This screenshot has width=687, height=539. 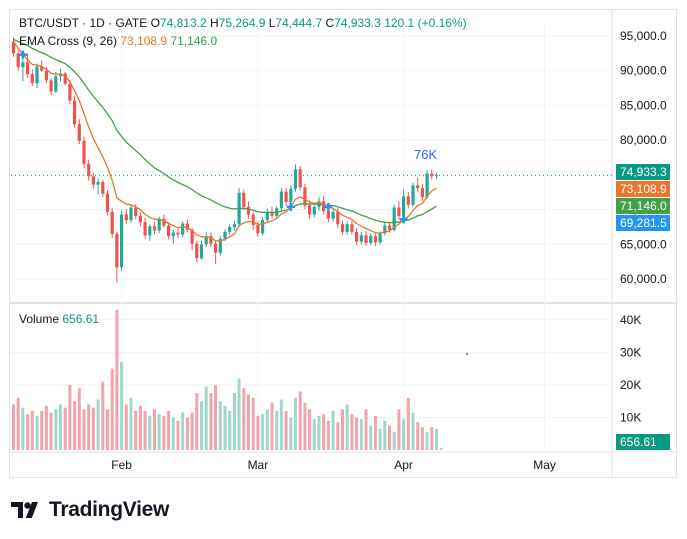 I want to click on volume-legend: Volume 656.61, so click(x=59, y=319).